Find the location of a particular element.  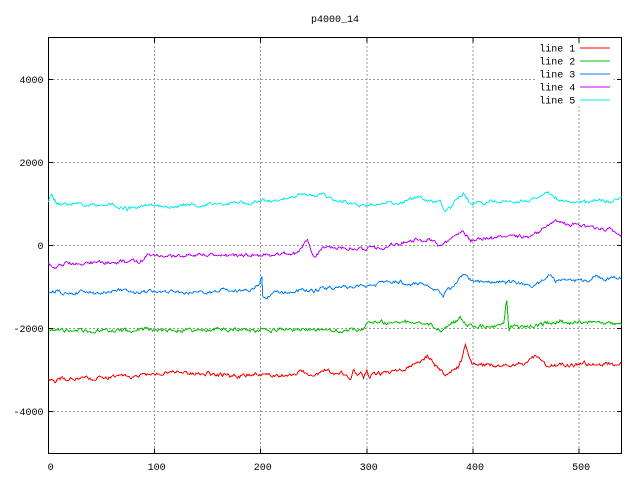

svg-text: line 3 is located at coordinates (557, 76).